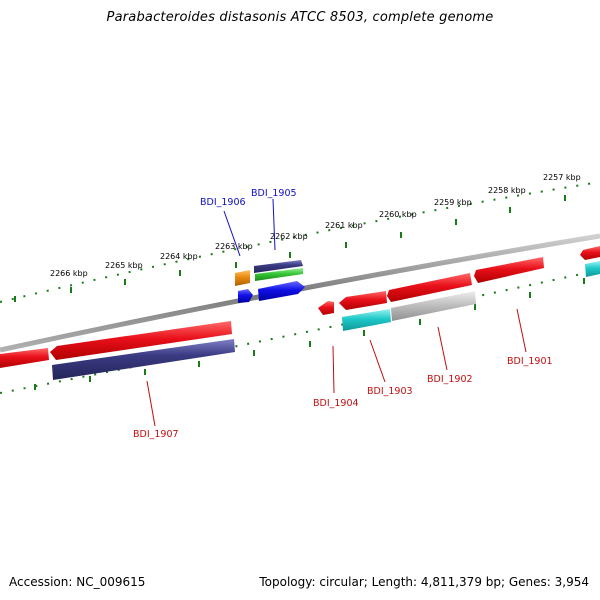 The image size is (600, 600). What do you see at coordinates (232, 233) in the screenshot?
I see `leader-line-bdi-1906` at bounding box center [232, 233].